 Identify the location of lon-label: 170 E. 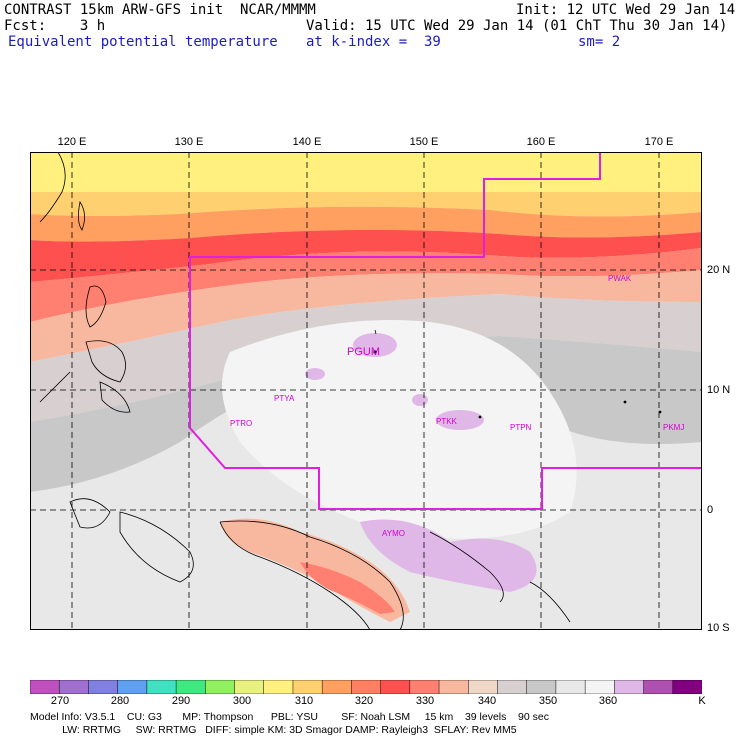
(659, 142).